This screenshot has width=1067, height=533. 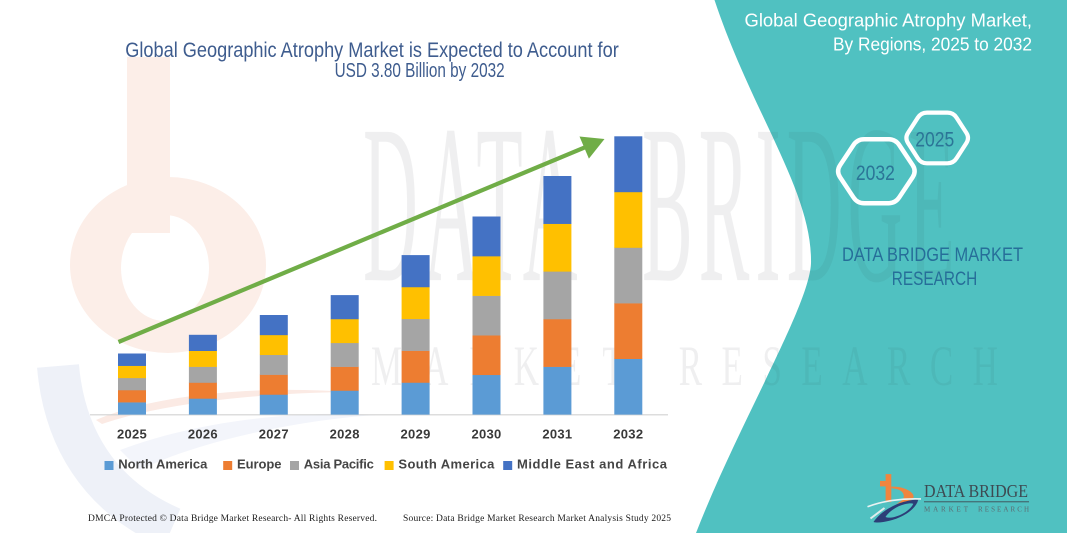 What do you see at coordinates (486, 434) in the screenshot?
I see `svg-text: 2030` at bounding box center [486, 434].